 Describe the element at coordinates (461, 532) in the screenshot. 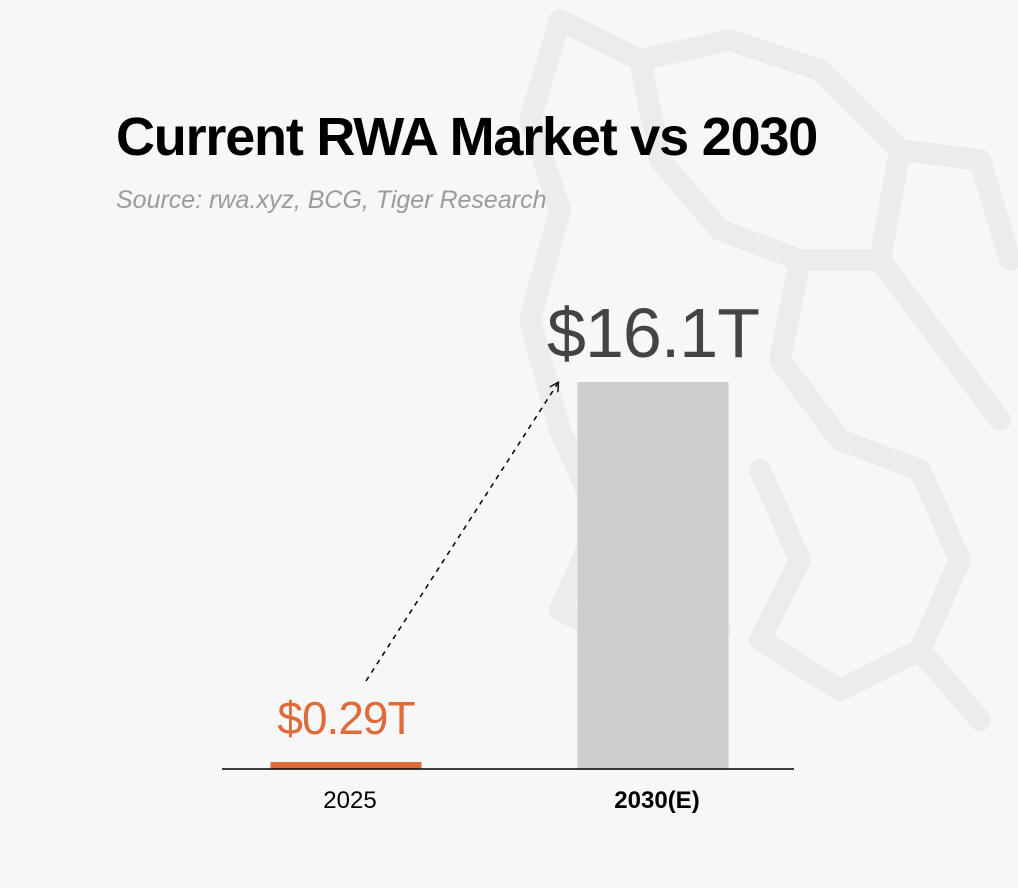

I see `growth-arrow` at that location.